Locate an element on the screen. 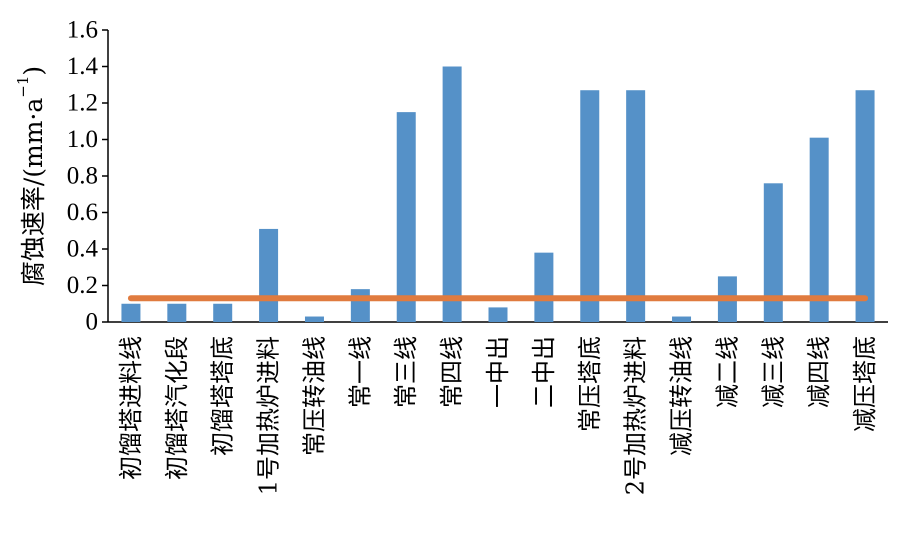  x-category-label: 常压塔底 is located at coordinates (590, 384).